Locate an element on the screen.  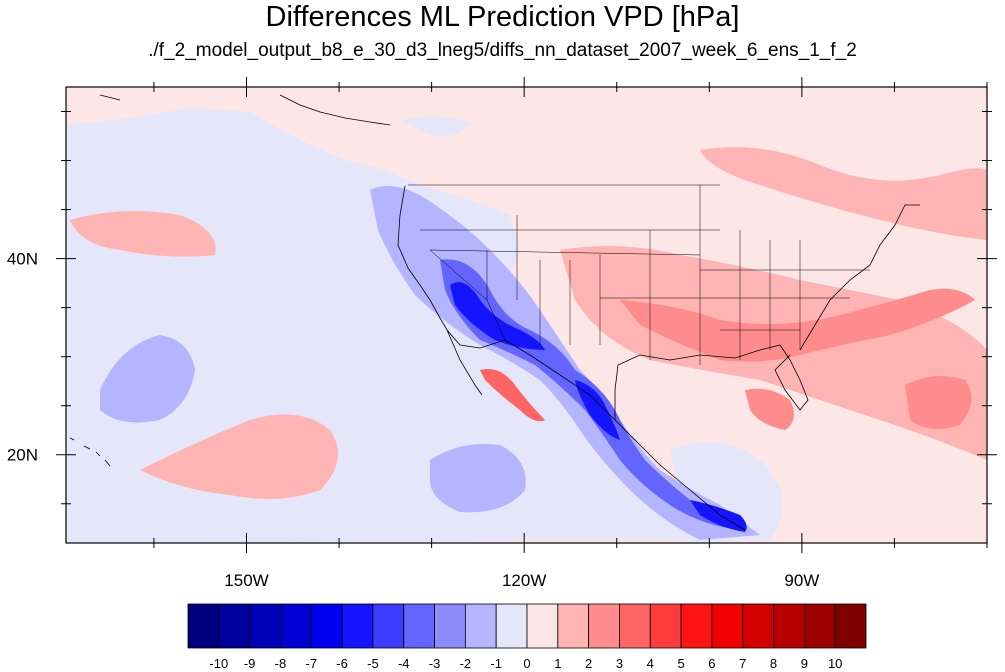
colorbar-label: -5 is located at coordinates (373, 663).